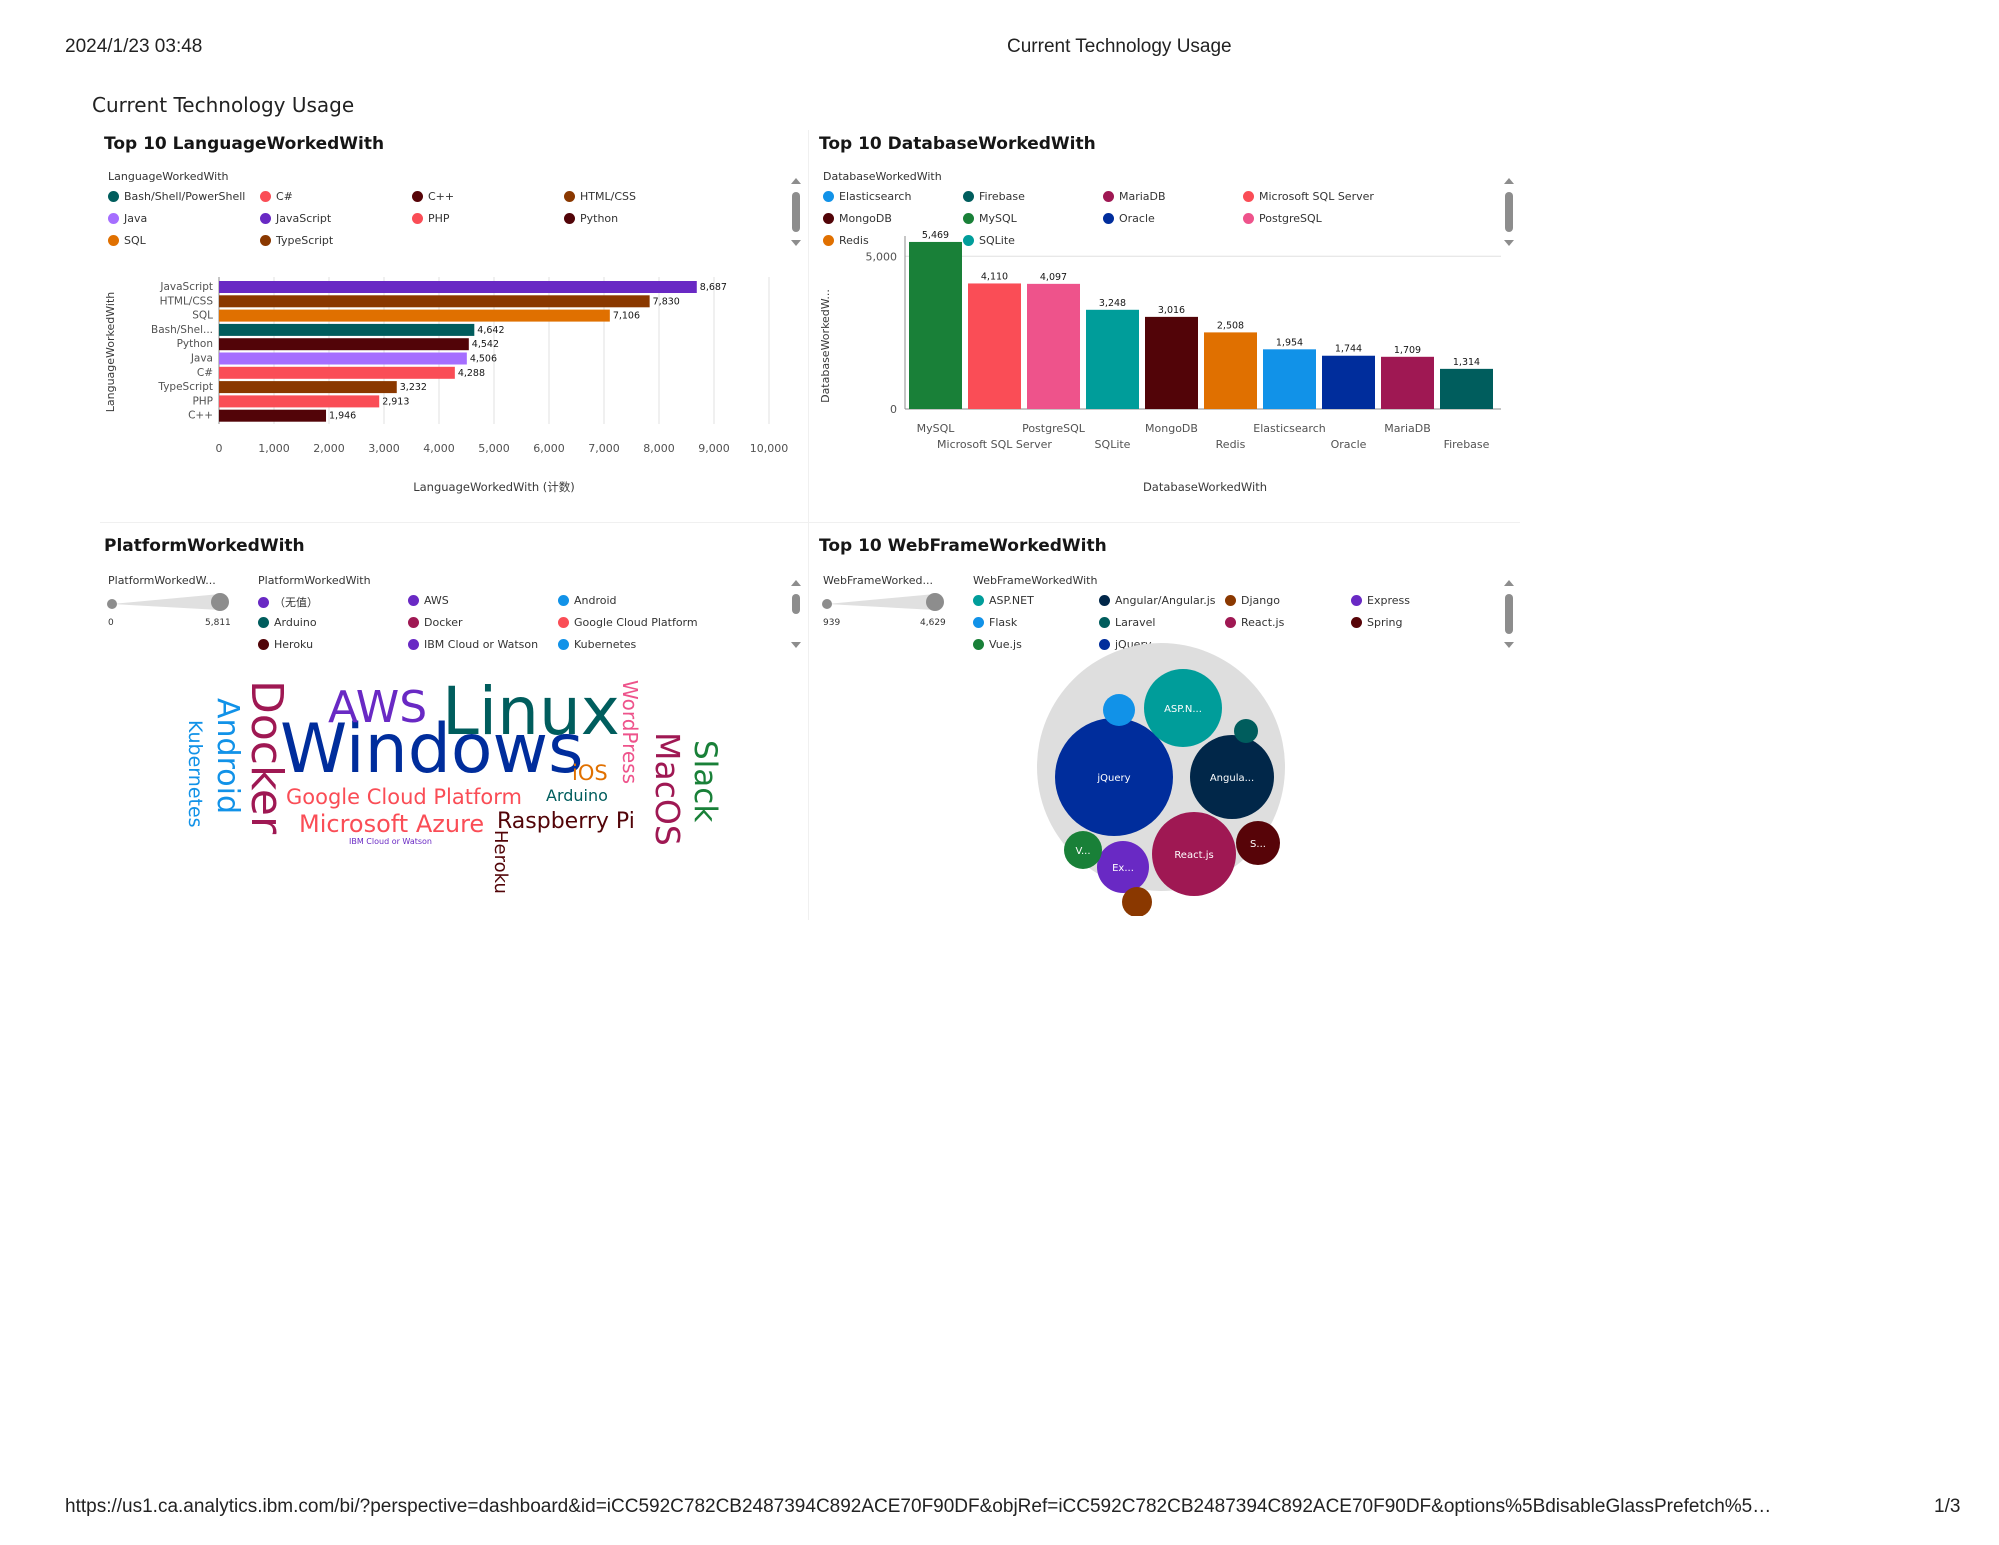  Describe the element at coordinates (288, 602) in the screenshot. I see `platform-legend-item: （无值）` at that location.